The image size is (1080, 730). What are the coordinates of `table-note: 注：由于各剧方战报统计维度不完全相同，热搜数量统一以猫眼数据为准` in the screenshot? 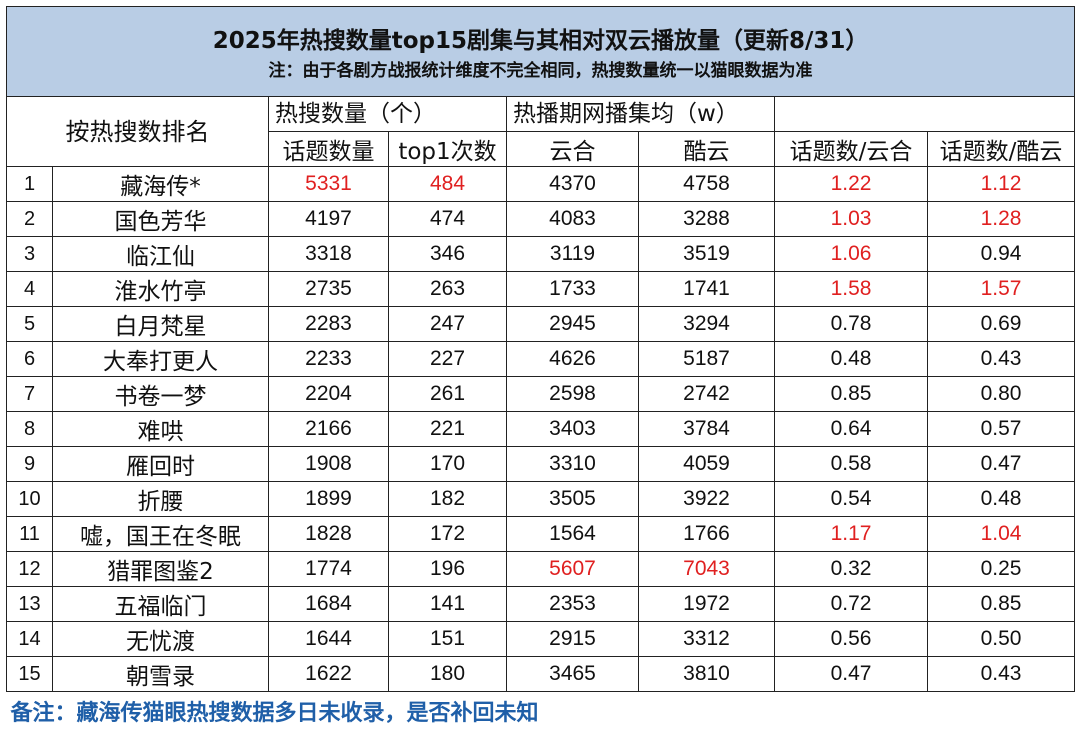 It's located at (540, 71).